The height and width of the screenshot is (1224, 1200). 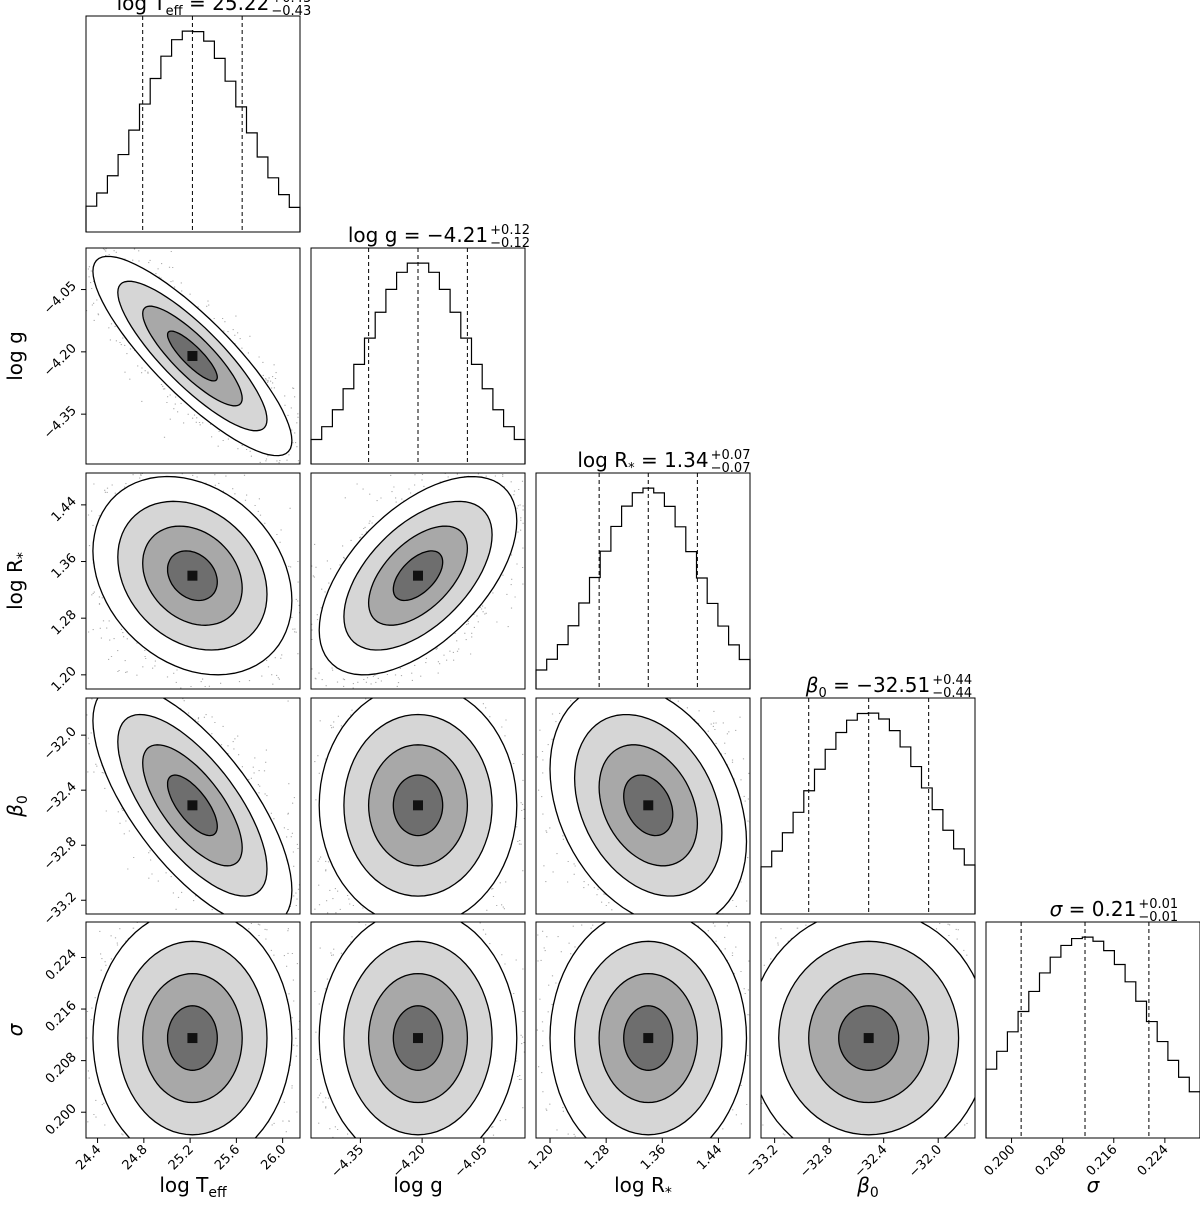 I want to click on y-tick-label-beta0: −32.4, so click(x=60, y=798).